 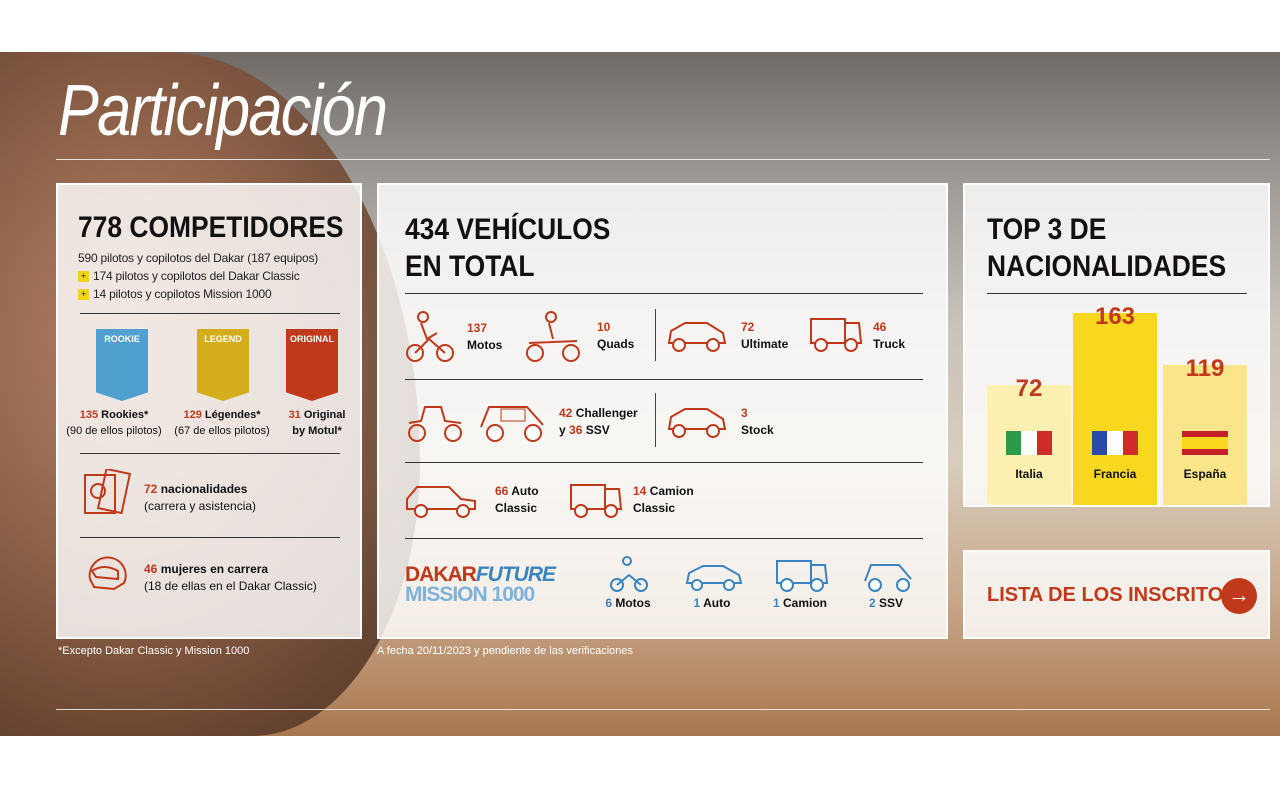 I want to click on stock-count: 3, so click(x=744, y=413).